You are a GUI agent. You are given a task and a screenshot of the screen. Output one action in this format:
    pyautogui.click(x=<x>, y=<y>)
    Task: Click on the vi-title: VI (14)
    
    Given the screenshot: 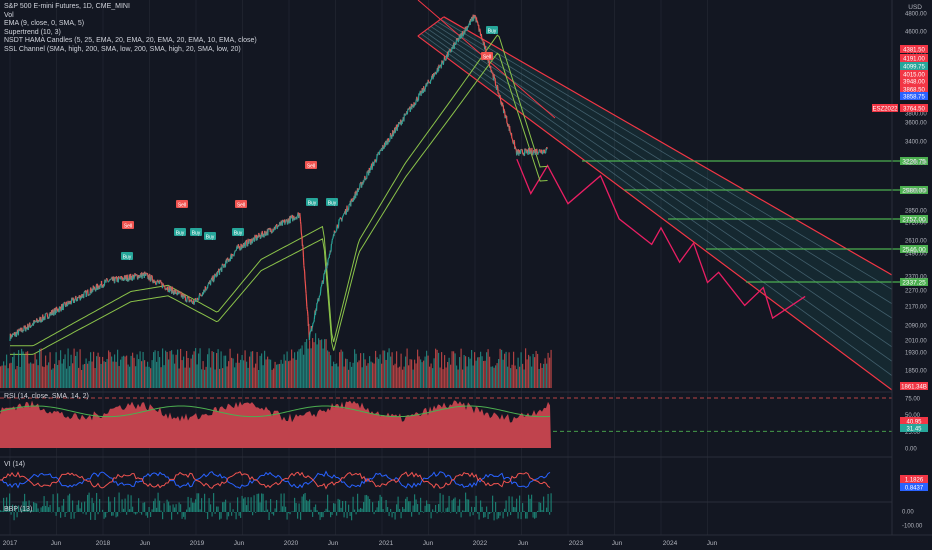 What is the action you would take?
    pyautogui.click(x=15, y=464)
    